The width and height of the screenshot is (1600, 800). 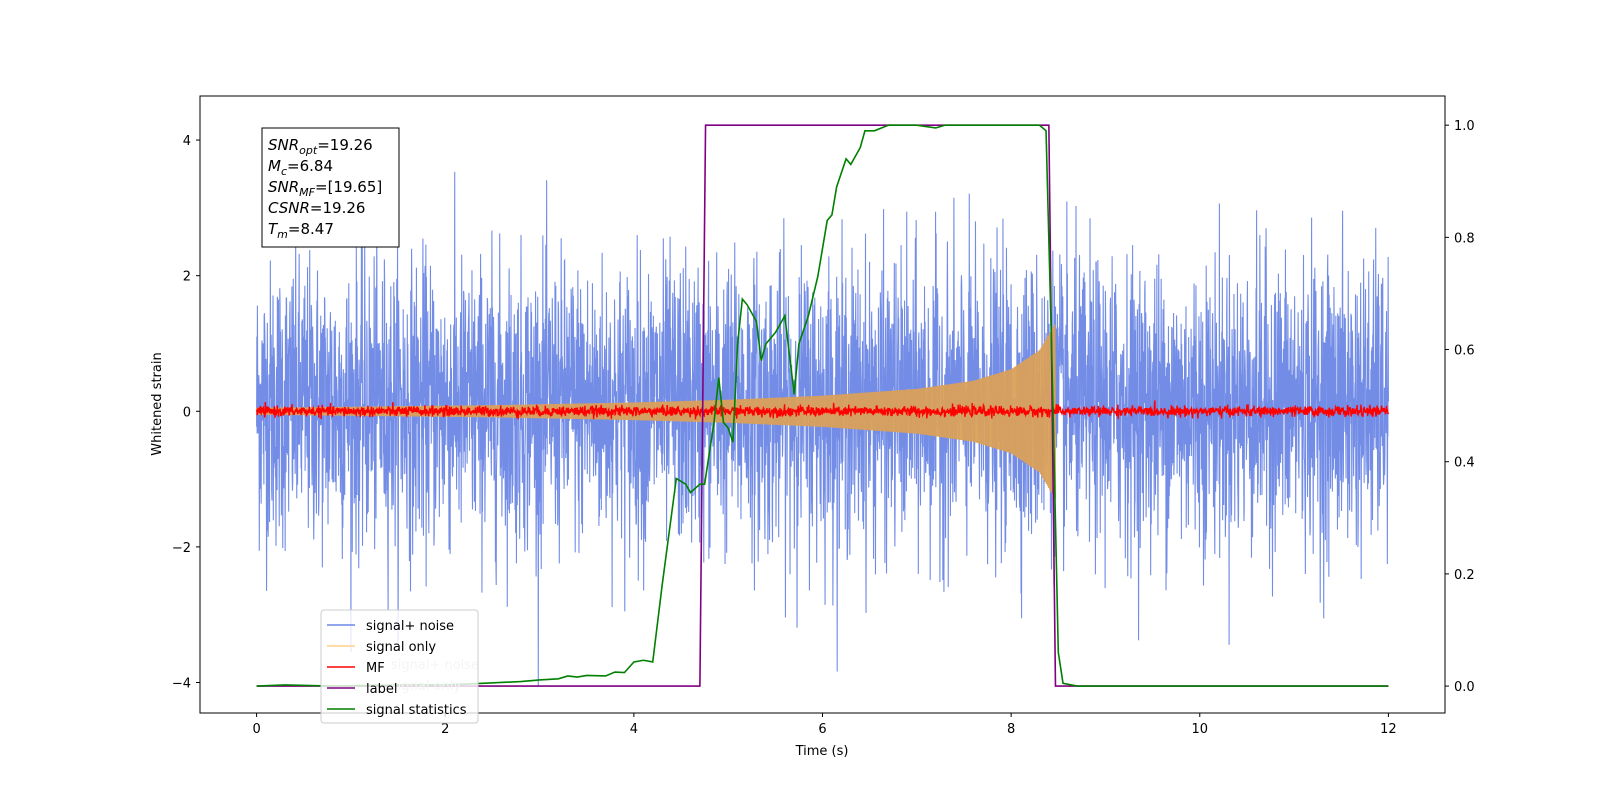 What do you see at coordinates (181, 548) in the screenshot?
I see `y-tick-label-1: −2` at bounding box center [181, 548].